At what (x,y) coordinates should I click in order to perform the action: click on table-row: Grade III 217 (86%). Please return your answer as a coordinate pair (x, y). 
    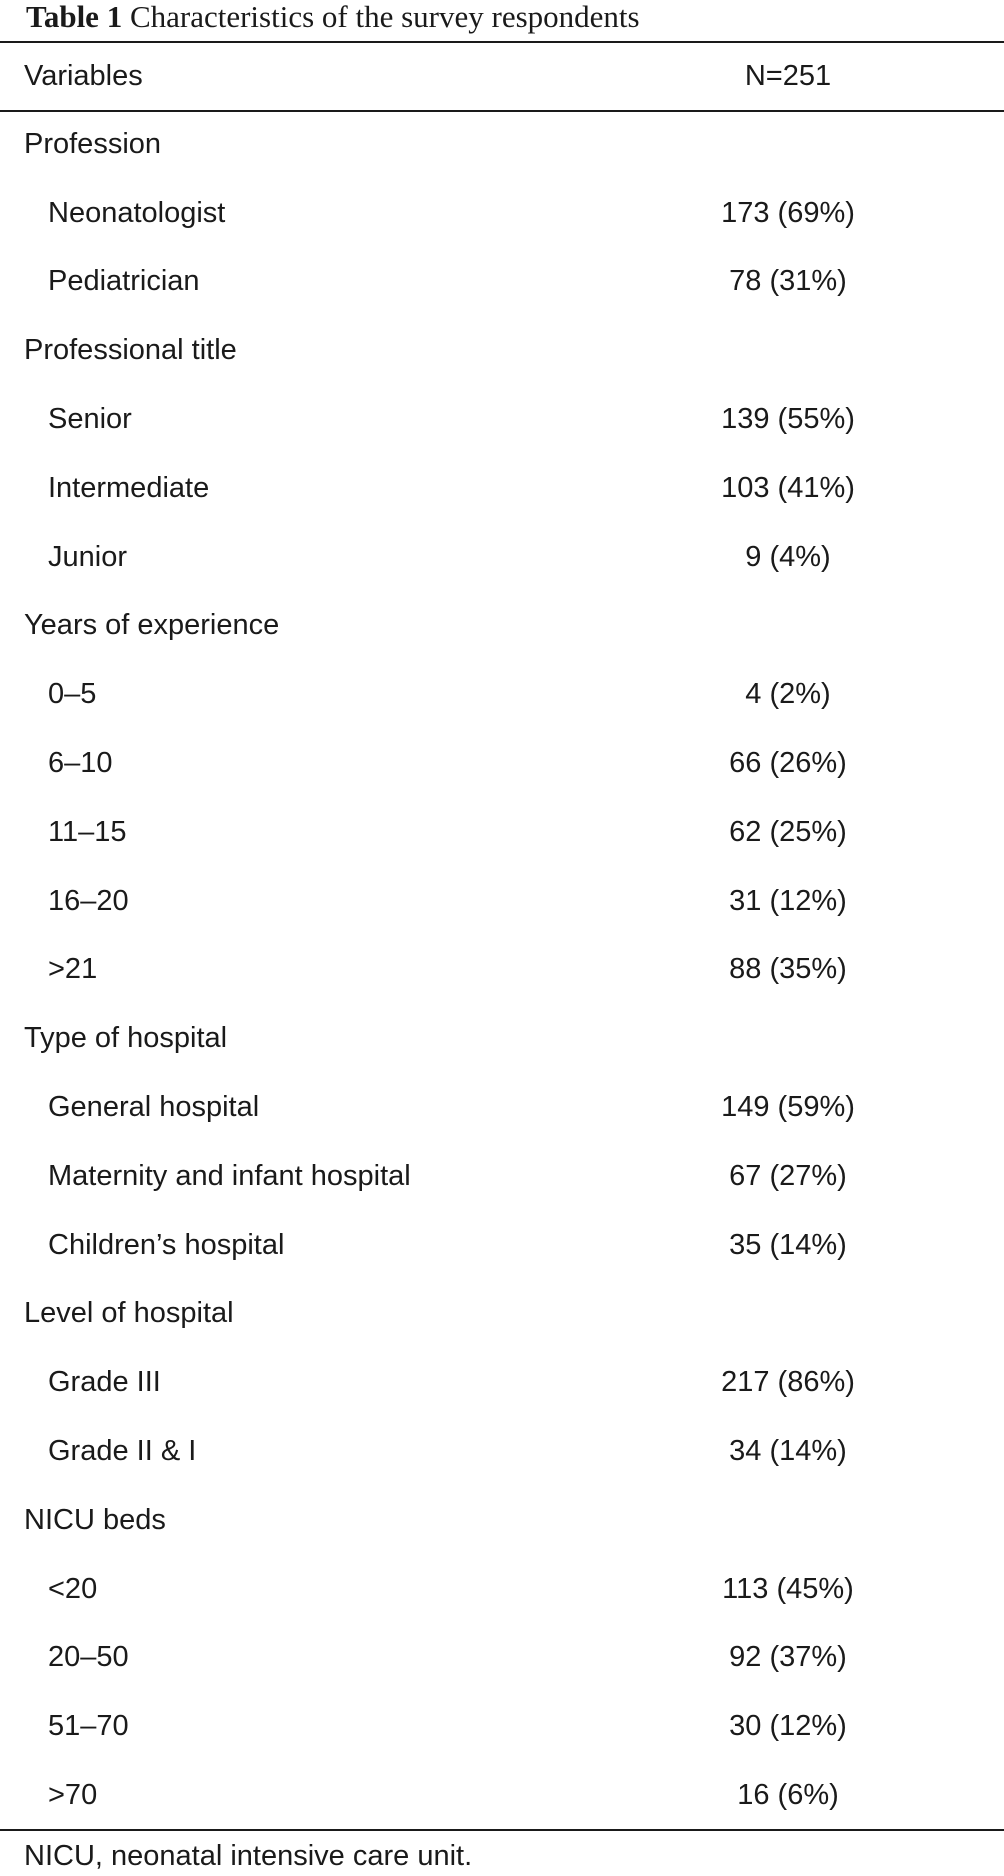
    Looking at the image, I should click on (502, 1382).